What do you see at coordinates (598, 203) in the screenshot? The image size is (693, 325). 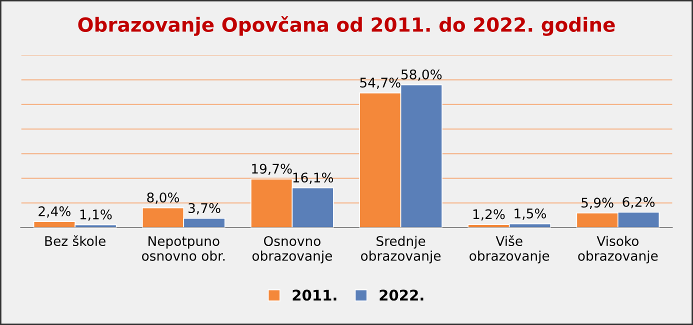 I see `data-label: 5,9%` at bounding box center [598, 203].